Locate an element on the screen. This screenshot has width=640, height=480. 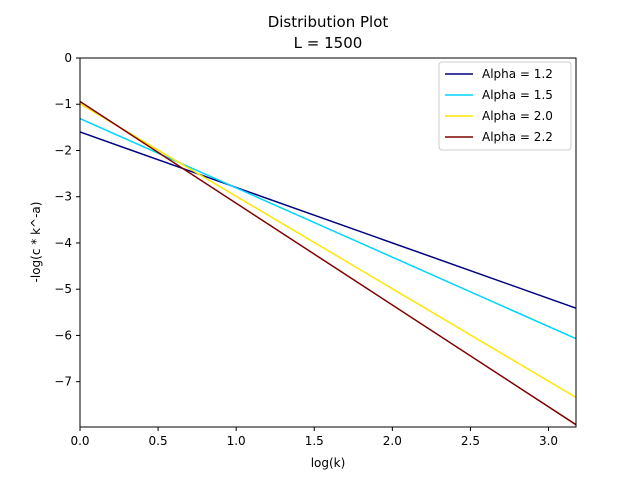
legend-box is located at coordinates (505, 106).